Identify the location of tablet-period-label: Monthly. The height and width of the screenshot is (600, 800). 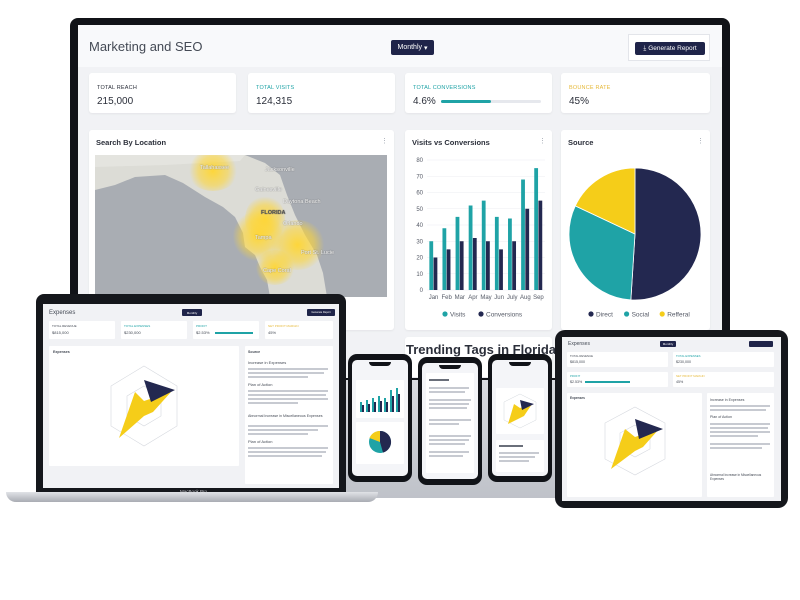
(668, 344).